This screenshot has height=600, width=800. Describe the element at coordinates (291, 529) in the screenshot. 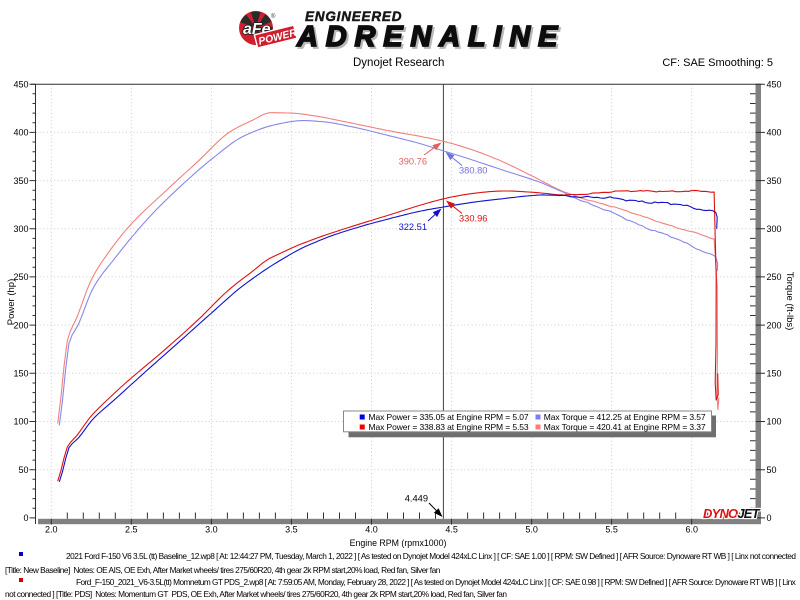

I see `svg-text: 3.5` at that location.